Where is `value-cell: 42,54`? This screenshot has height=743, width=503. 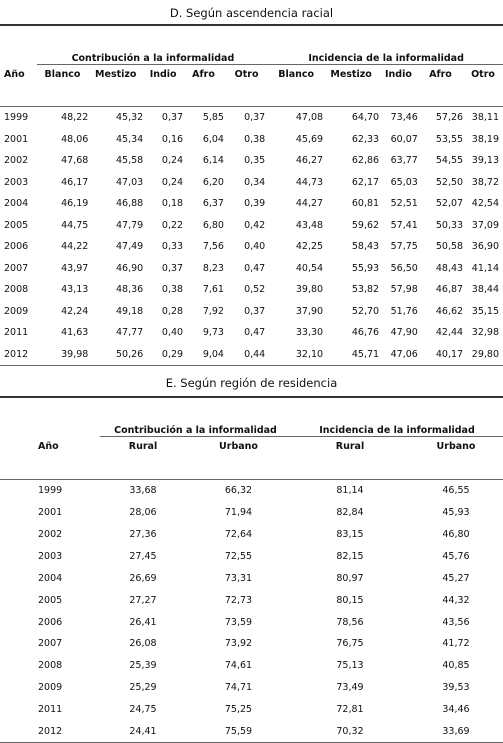 value-cell: 42,54 is located at coordinates (485, 204).